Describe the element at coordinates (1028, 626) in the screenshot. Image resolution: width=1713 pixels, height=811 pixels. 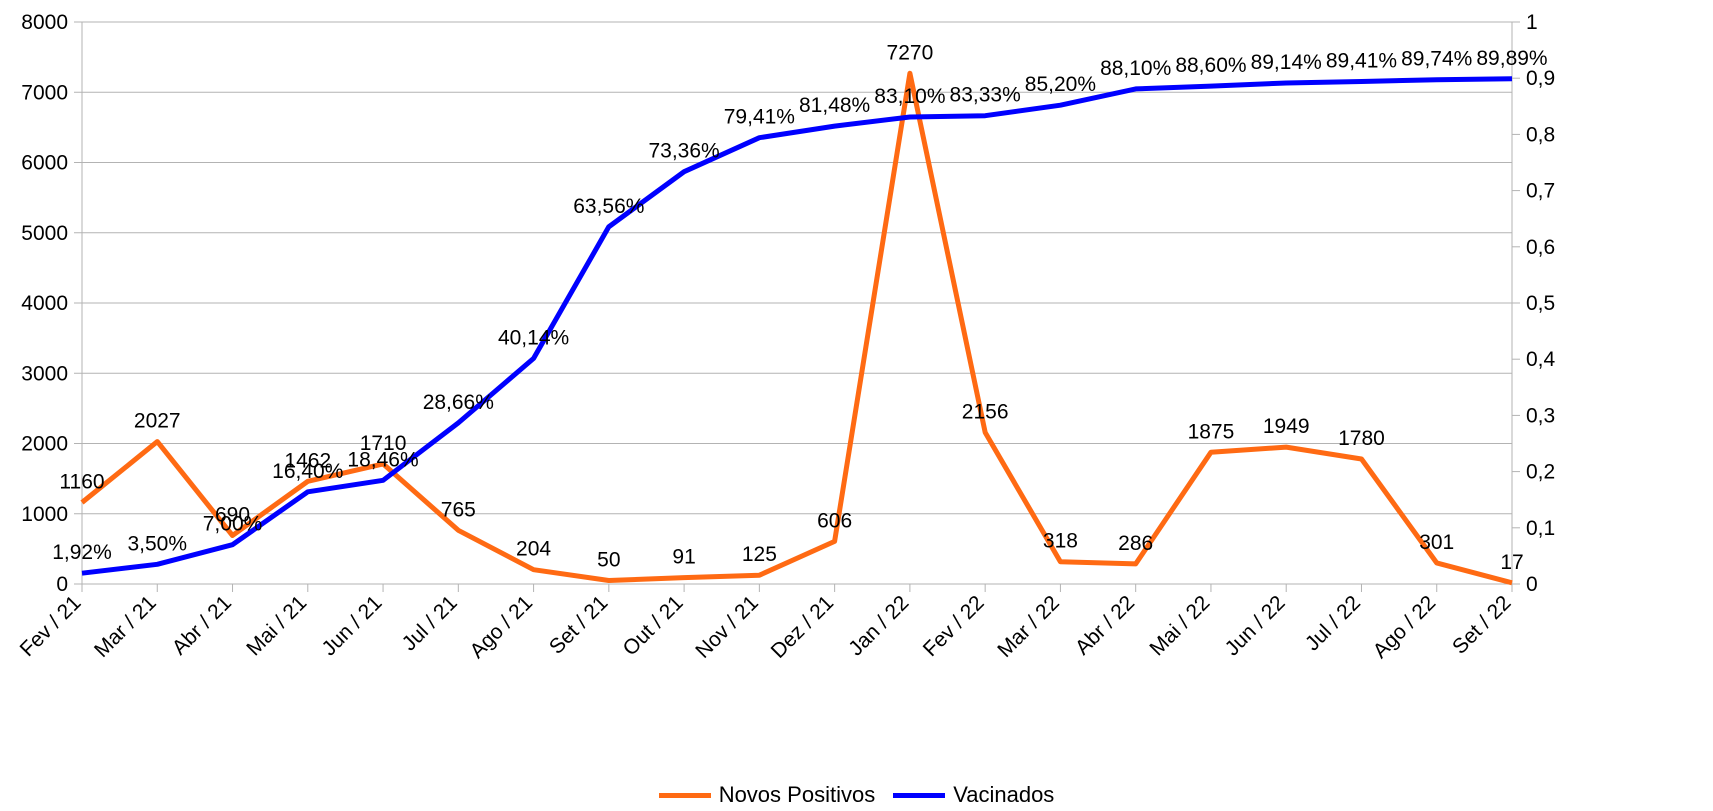
I see `x-tick-label: Mar / 22` at that location.